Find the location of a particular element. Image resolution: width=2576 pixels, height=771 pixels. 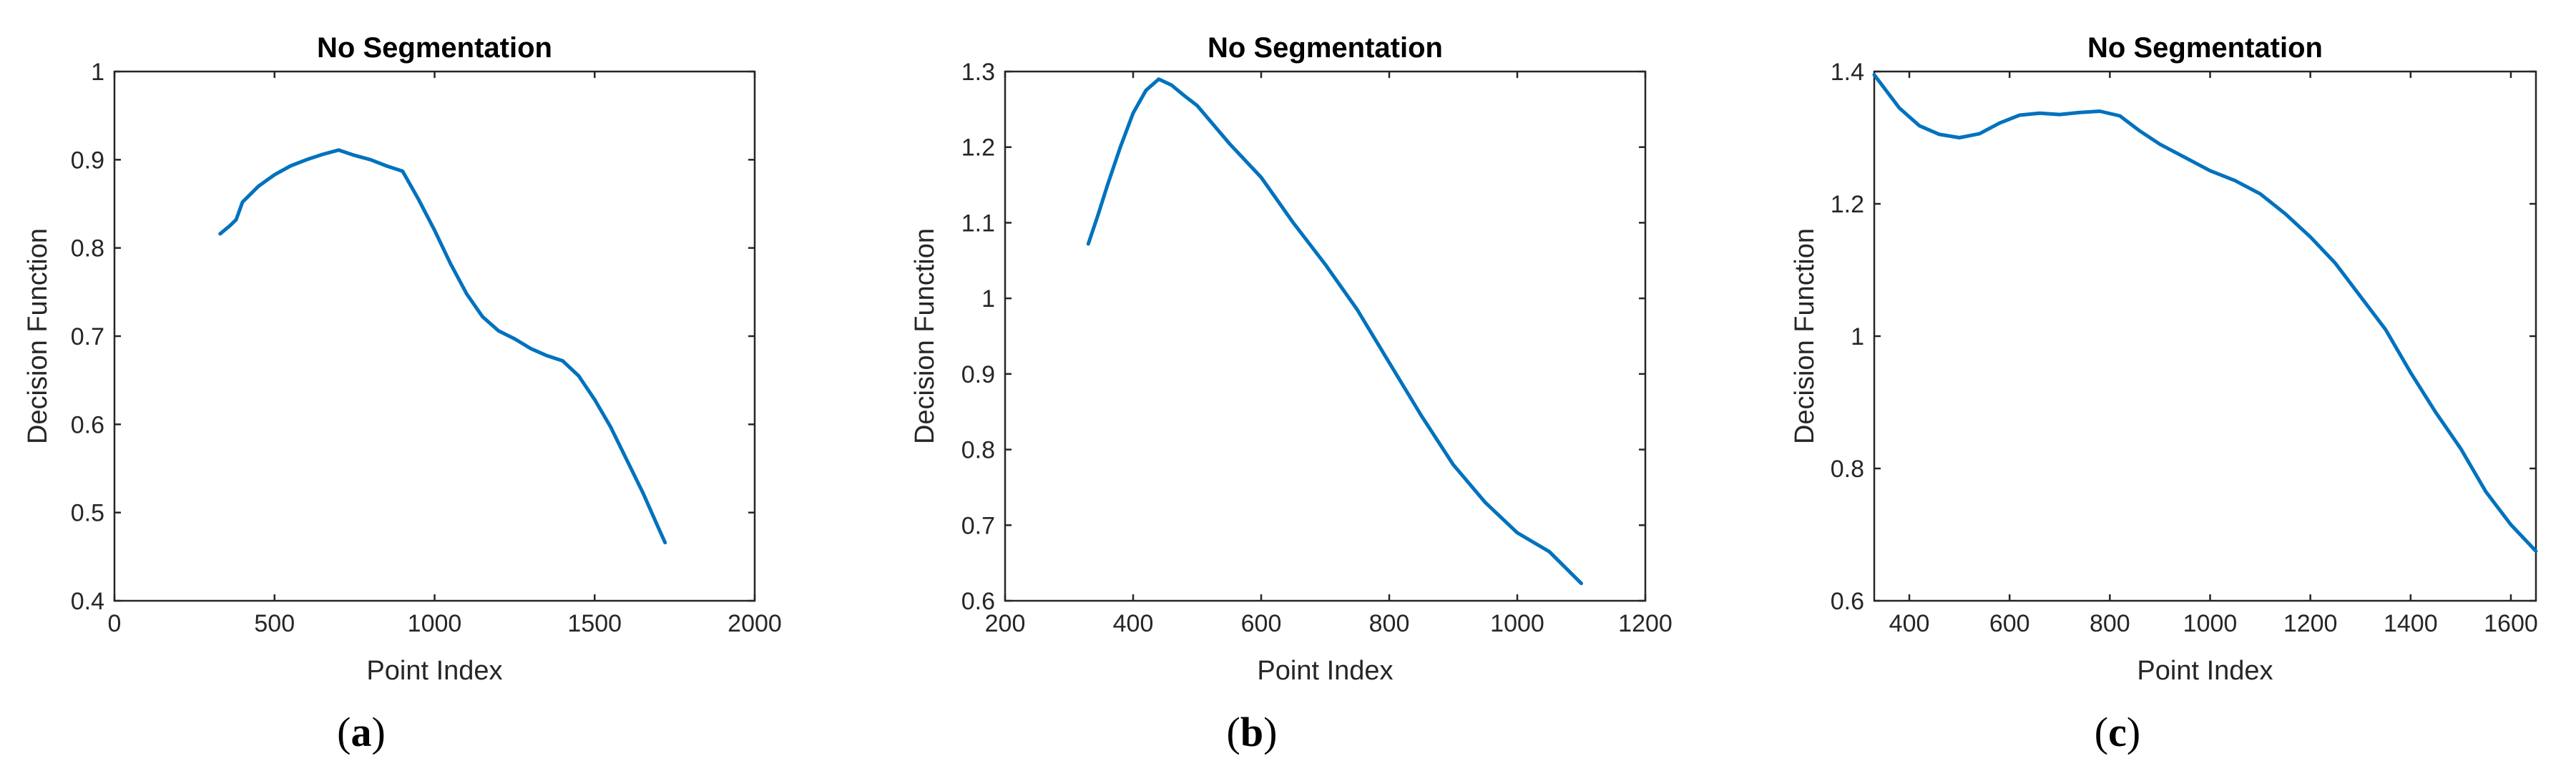

y-tick-label: 0.5 is located at coordinates (87, 513).